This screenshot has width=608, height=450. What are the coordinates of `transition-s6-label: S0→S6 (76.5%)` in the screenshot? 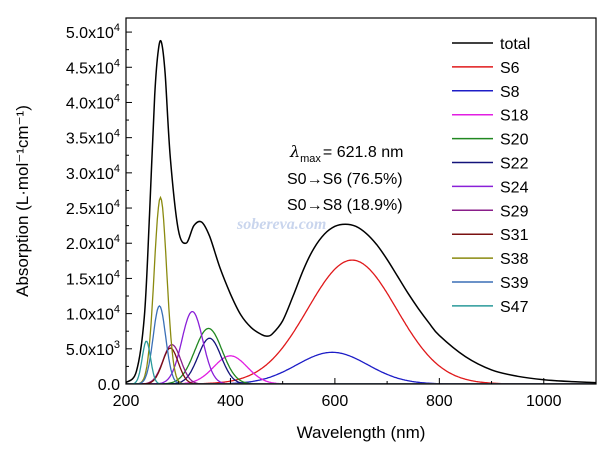 It's located at (345, 179).